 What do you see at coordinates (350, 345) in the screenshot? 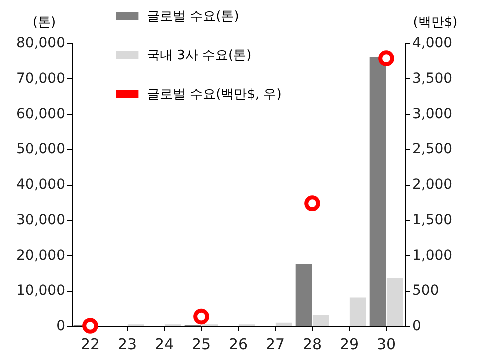
I see `x-tick-label: 29` at bounding box center [350, 345].